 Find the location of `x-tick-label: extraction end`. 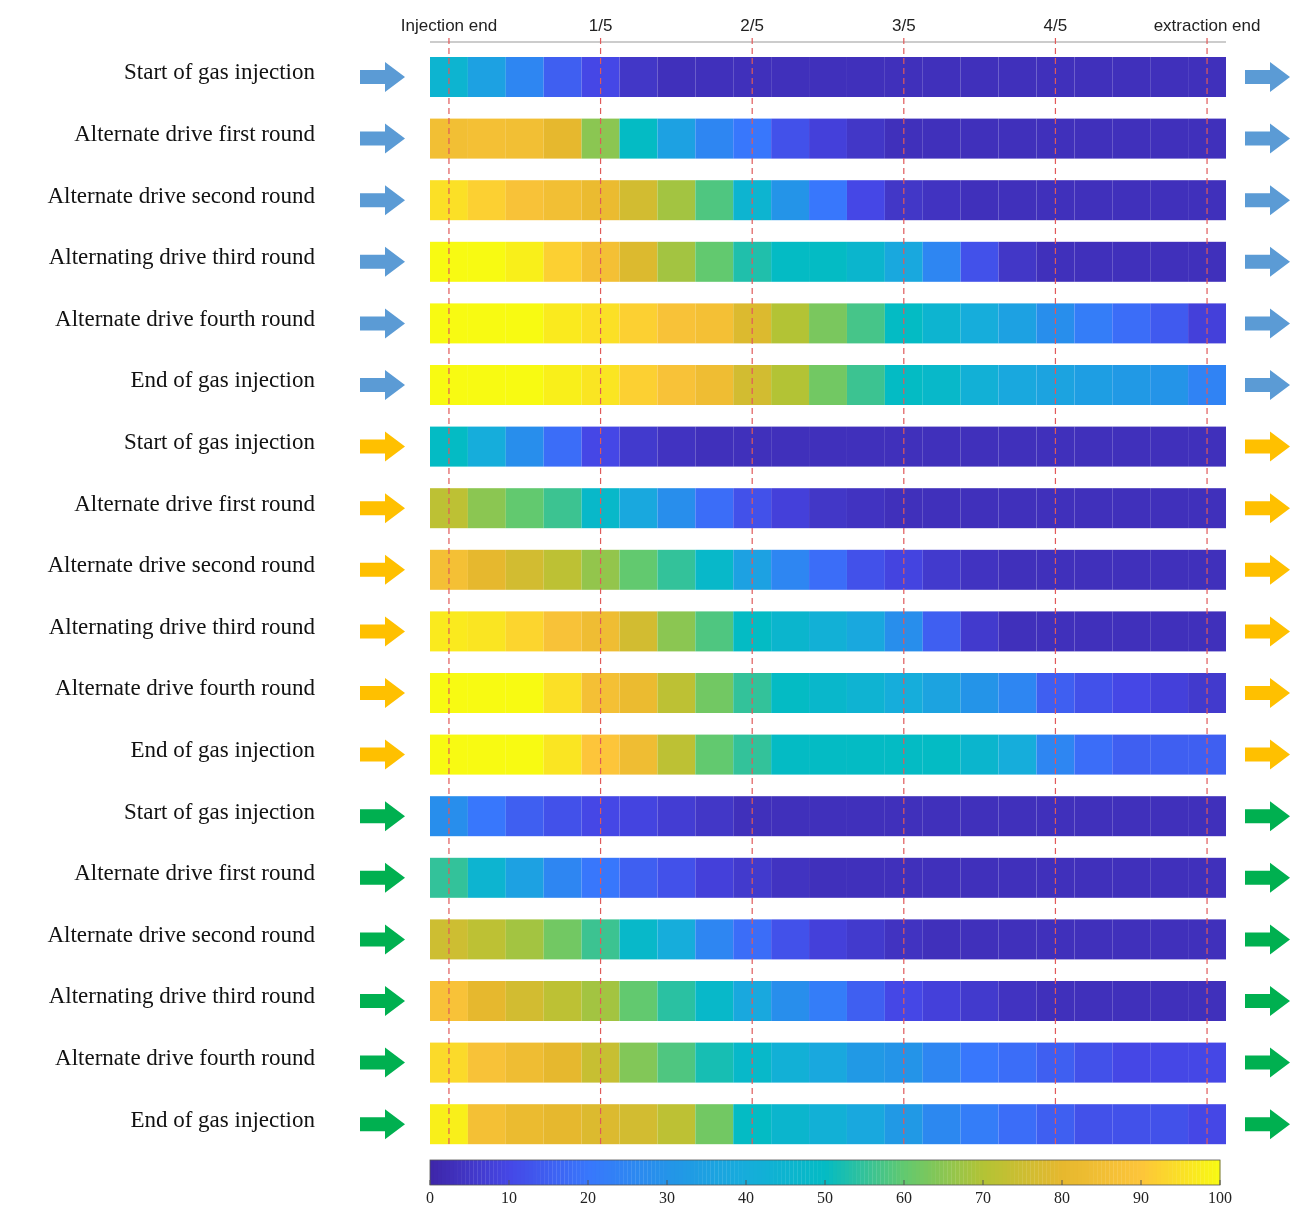

x-tick-label: extraction end is located at coordinates (1207, 25).